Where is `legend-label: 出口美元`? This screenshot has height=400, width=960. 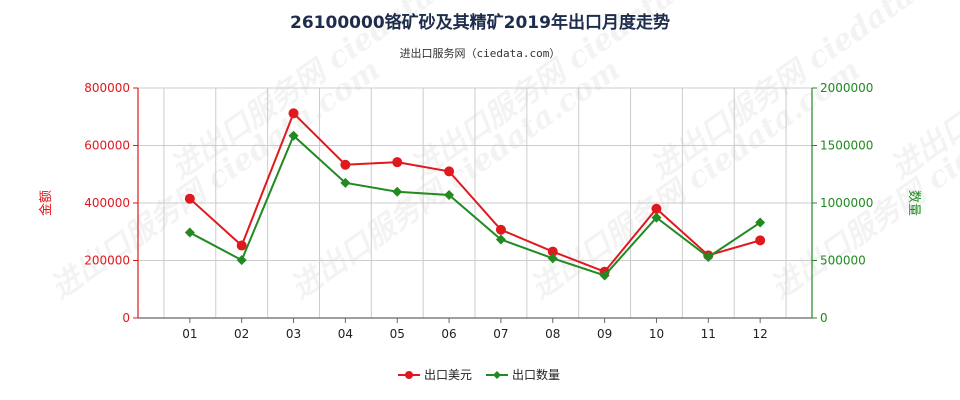 legend-label: 出口美元 is located at coordinates (448, 375).